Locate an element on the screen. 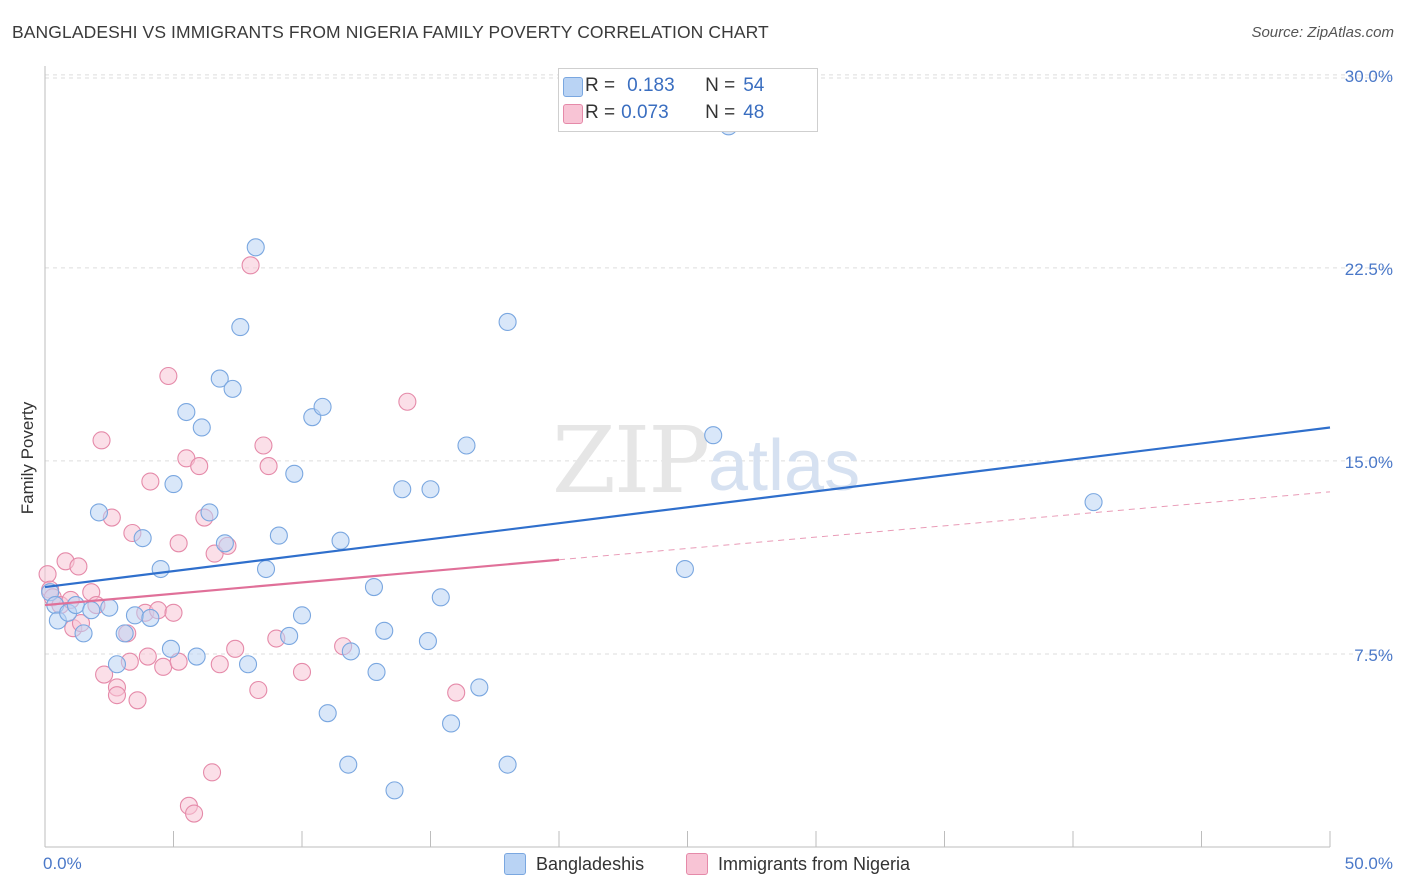 This screenshot has height=892, width=1406. legend-row-bangladeshi: R = 0.183 N = 54 is located at coordinates (664, 86).